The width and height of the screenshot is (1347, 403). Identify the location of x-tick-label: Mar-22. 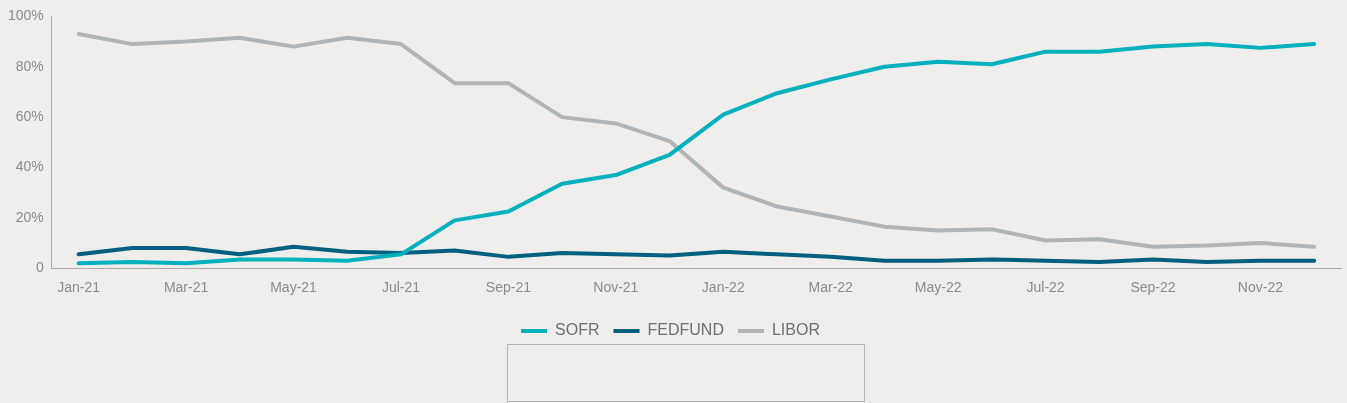
(831, 287).